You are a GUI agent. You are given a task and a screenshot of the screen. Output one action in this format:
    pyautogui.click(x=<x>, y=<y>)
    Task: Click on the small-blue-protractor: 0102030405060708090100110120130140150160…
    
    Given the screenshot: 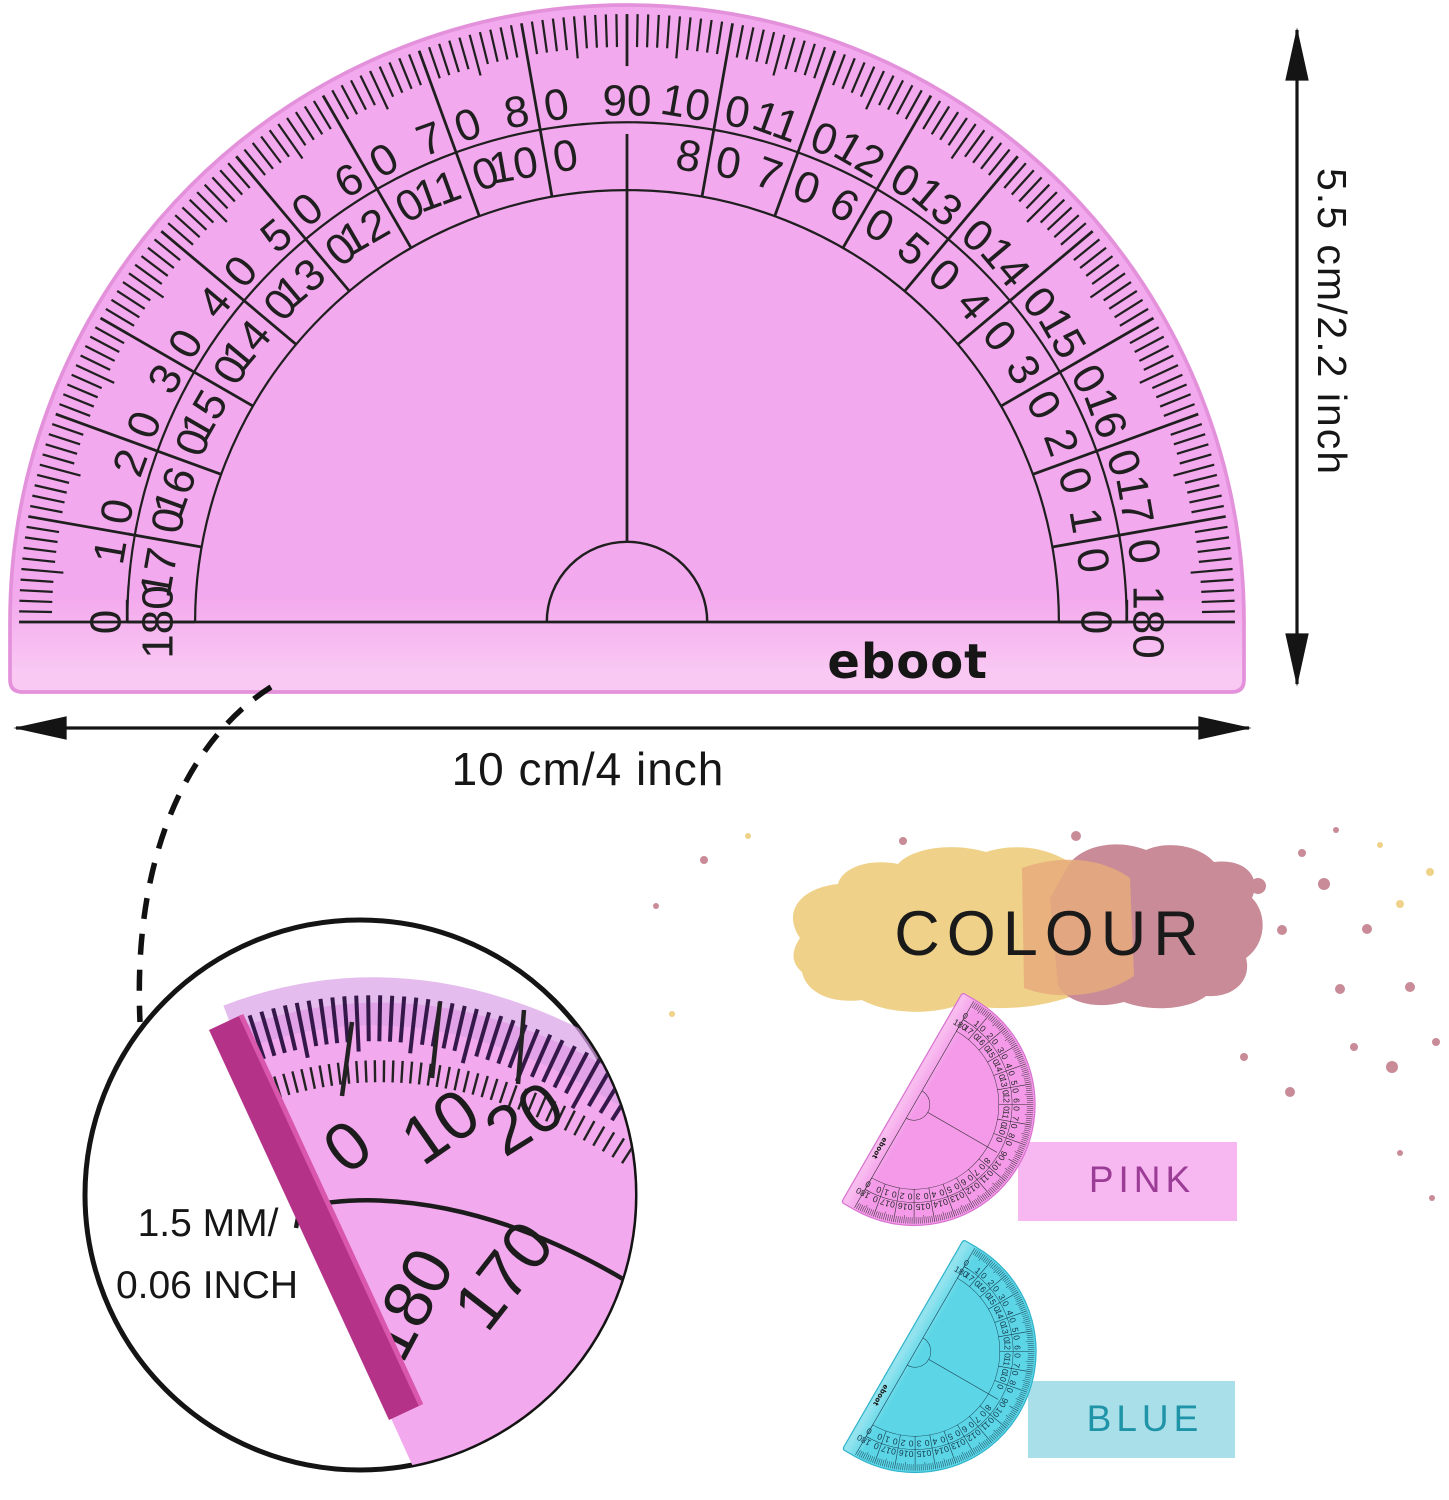 What is the action you would take?
    pyautogui.click(x=939, y=1357)
    